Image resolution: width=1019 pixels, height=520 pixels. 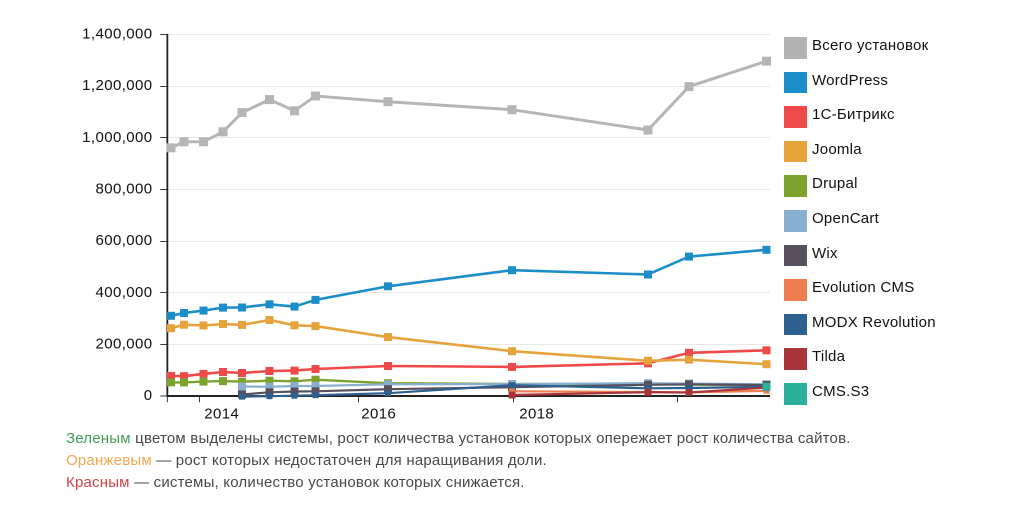 I want to click on svg-text: 2018, so click(x=536, y=413).